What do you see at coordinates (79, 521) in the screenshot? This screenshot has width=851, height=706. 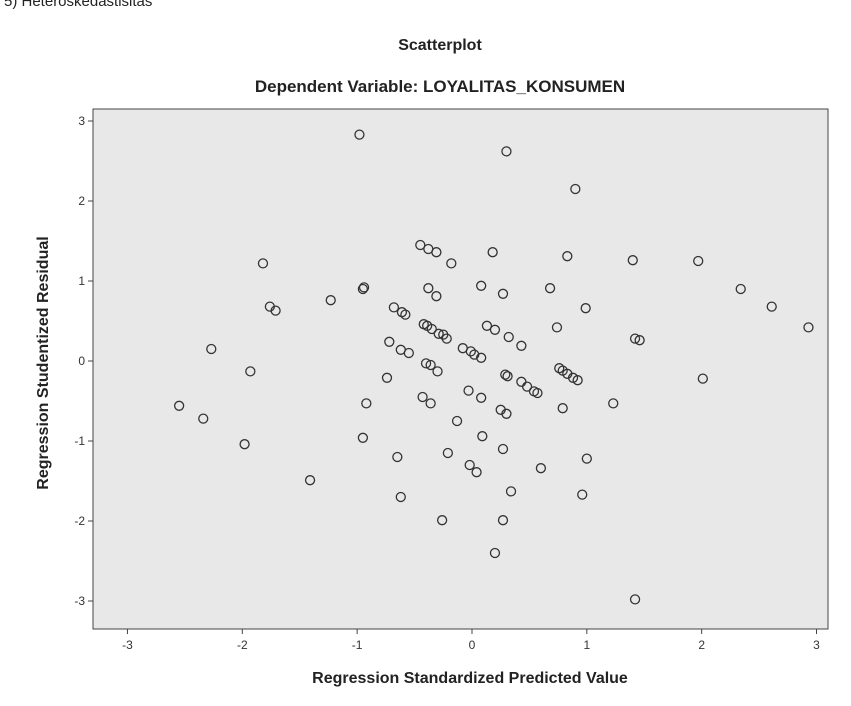 I see `y-tick-label: -2` at bounding box center [79, 521].